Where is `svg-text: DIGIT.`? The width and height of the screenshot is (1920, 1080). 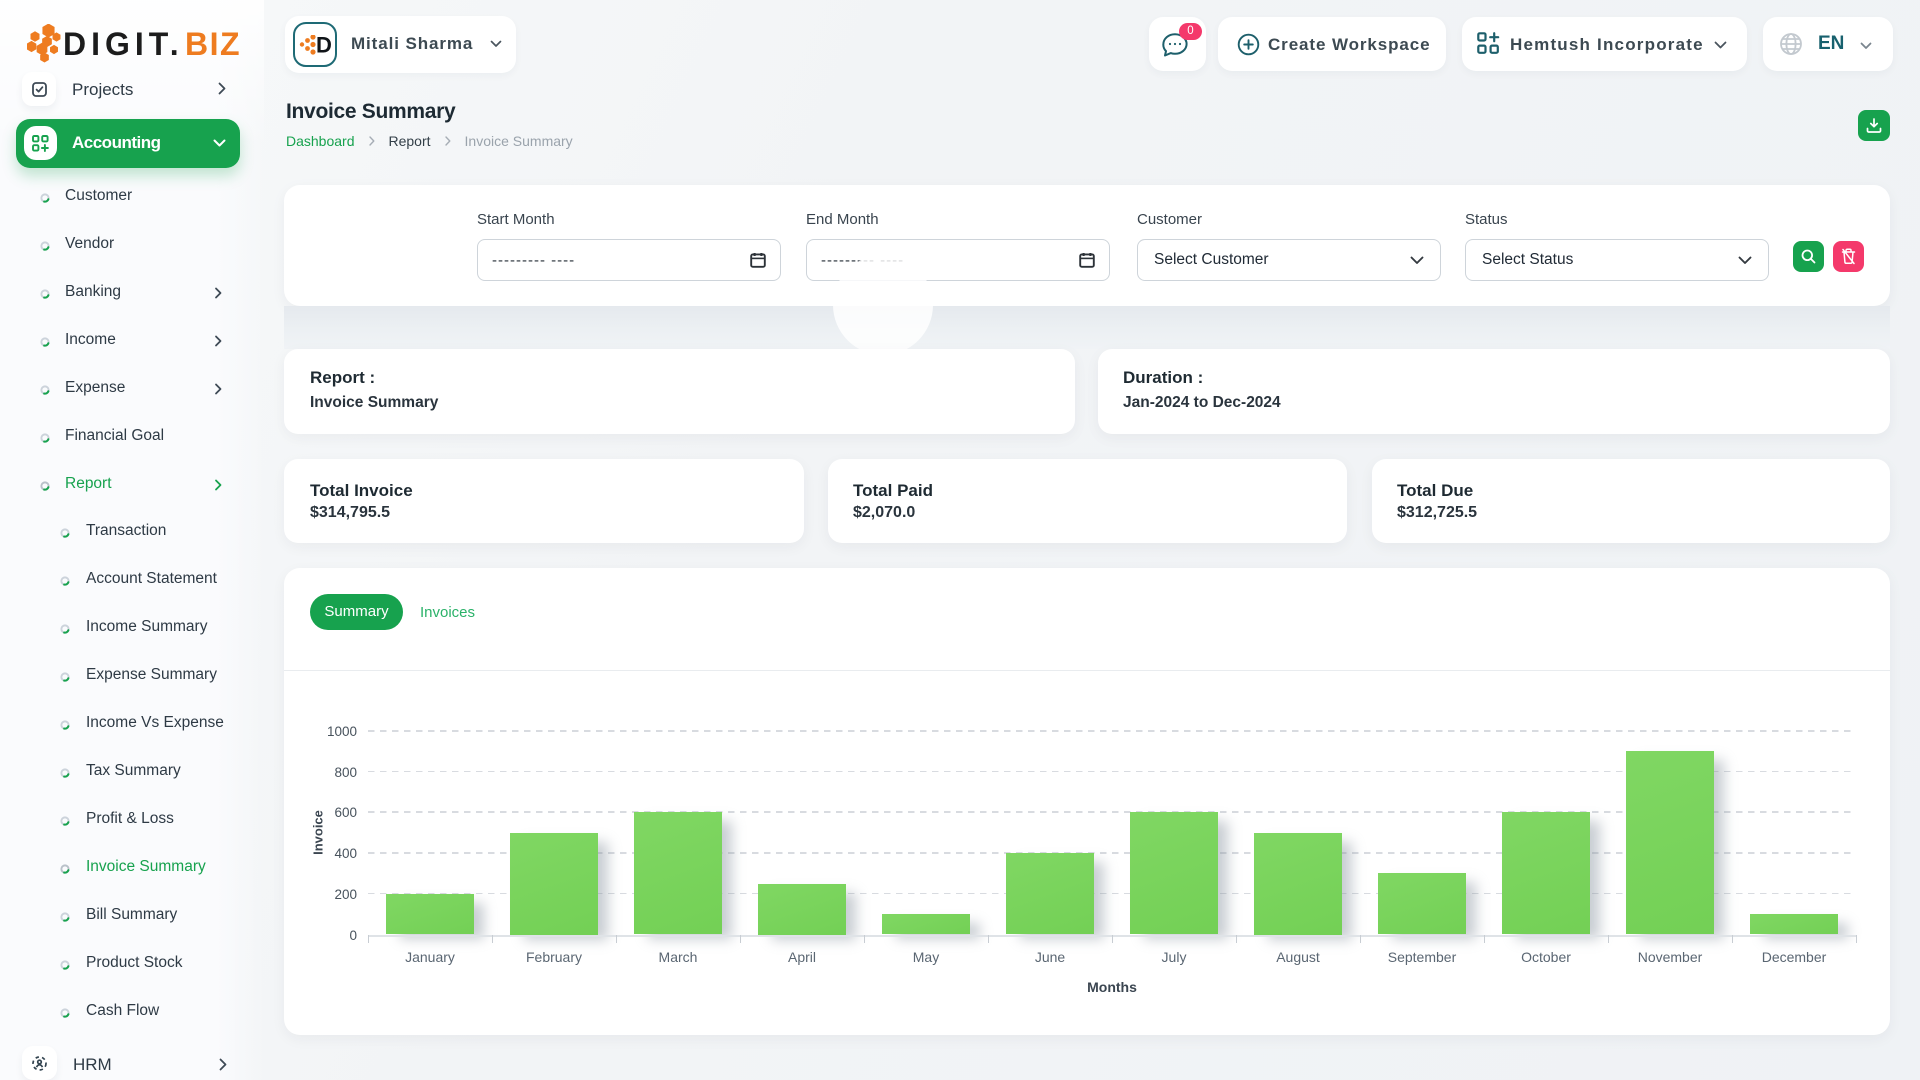 svg-text: DIGIT. is located at coordinates (123, 44).